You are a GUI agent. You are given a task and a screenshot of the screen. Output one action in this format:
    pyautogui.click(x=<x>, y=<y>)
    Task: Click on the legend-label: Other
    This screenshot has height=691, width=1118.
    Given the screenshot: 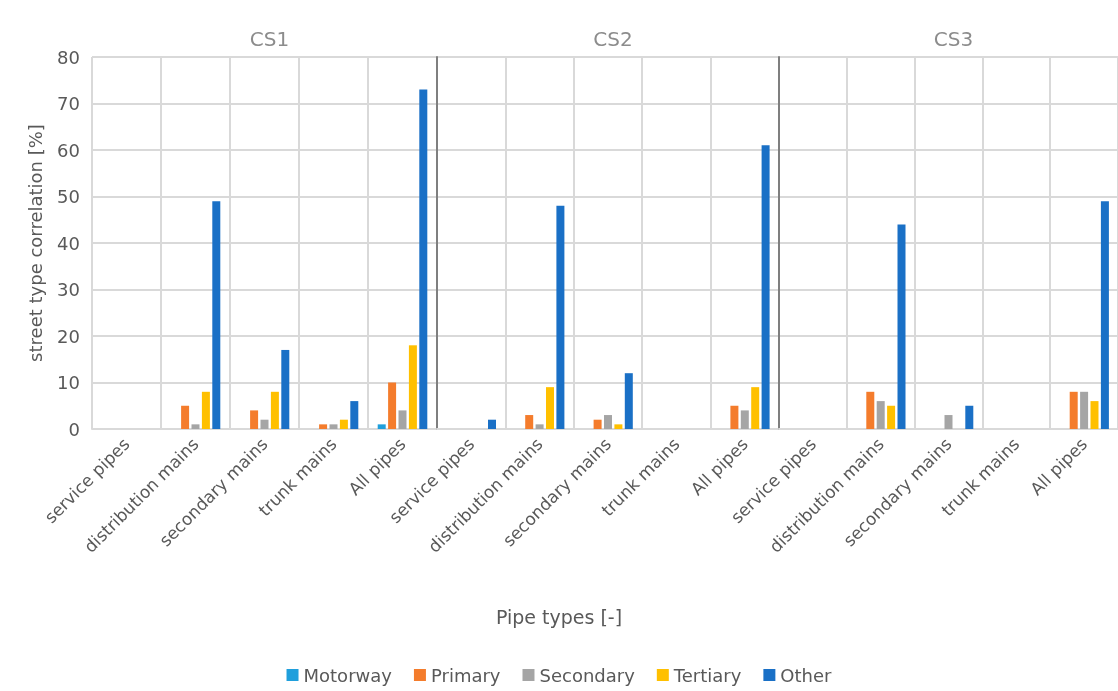 What is the action you would take?
    pyautogui.click(x=806, y=675)
    